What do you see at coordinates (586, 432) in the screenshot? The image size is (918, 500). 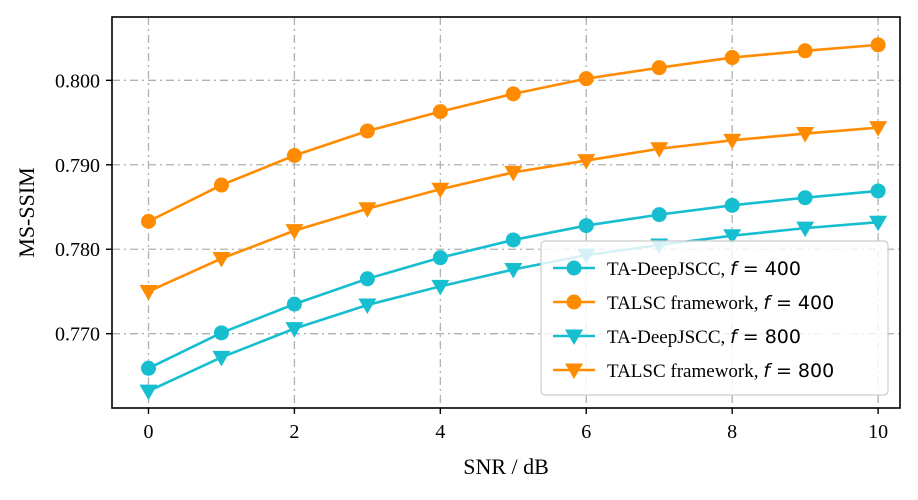 I see `x-tick-label: 6` at bounding box center [586, 432].